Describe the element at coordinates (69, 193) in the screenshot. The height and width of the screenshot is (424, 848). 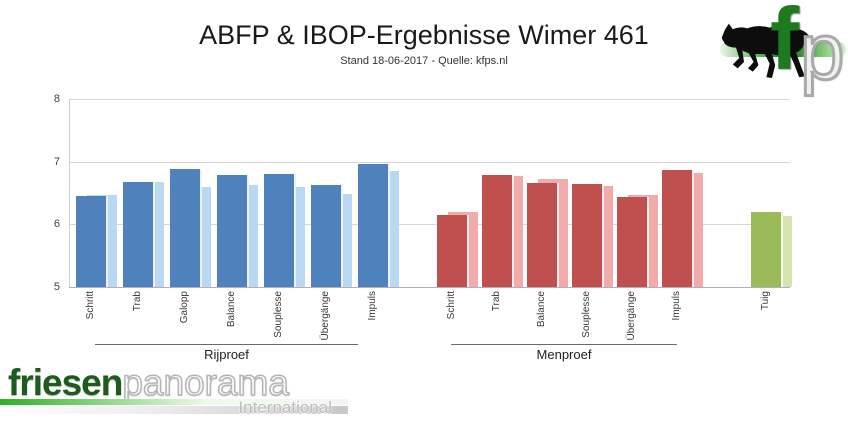
I see `y-axis-line` at that location.